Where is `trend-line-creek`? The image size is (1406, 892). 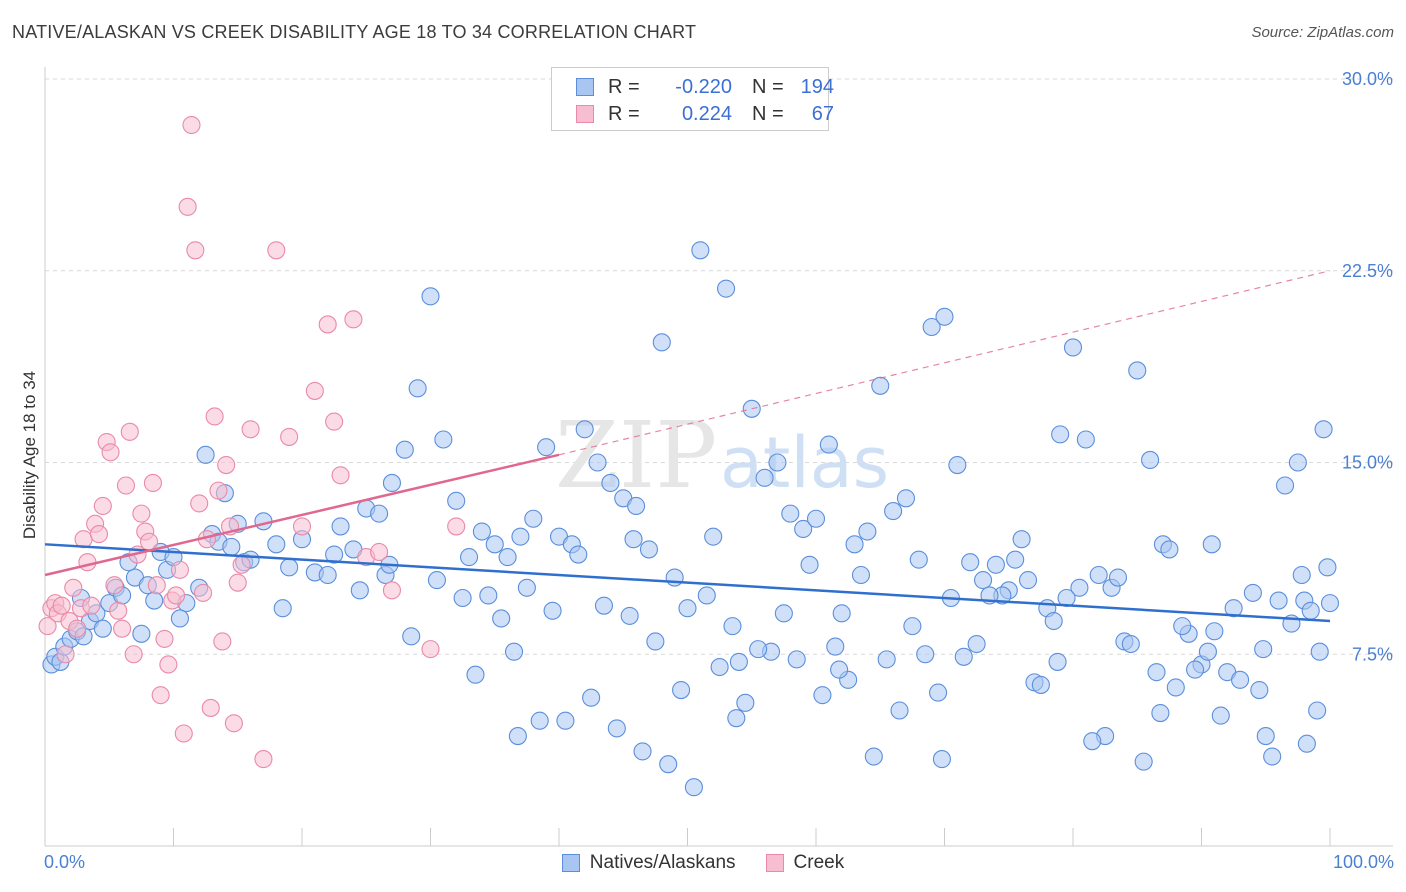 trend-line-creek is located at coordinates (302, 515).